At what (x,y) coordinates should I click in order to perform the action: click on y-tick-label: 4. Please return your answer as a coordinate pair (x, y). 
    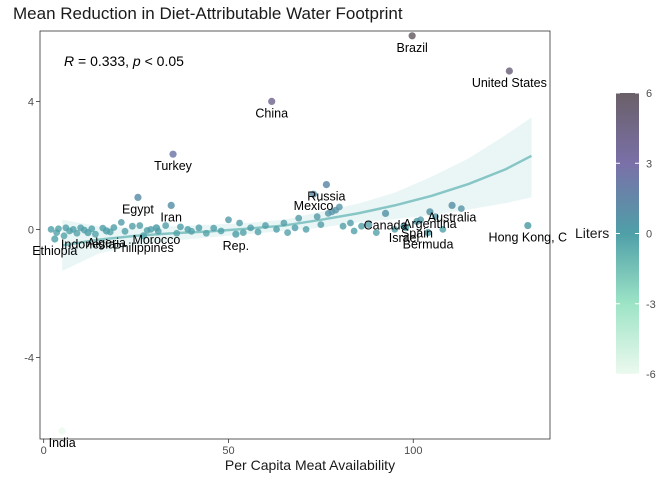
    Looking at the image, I should click on (31, 102).